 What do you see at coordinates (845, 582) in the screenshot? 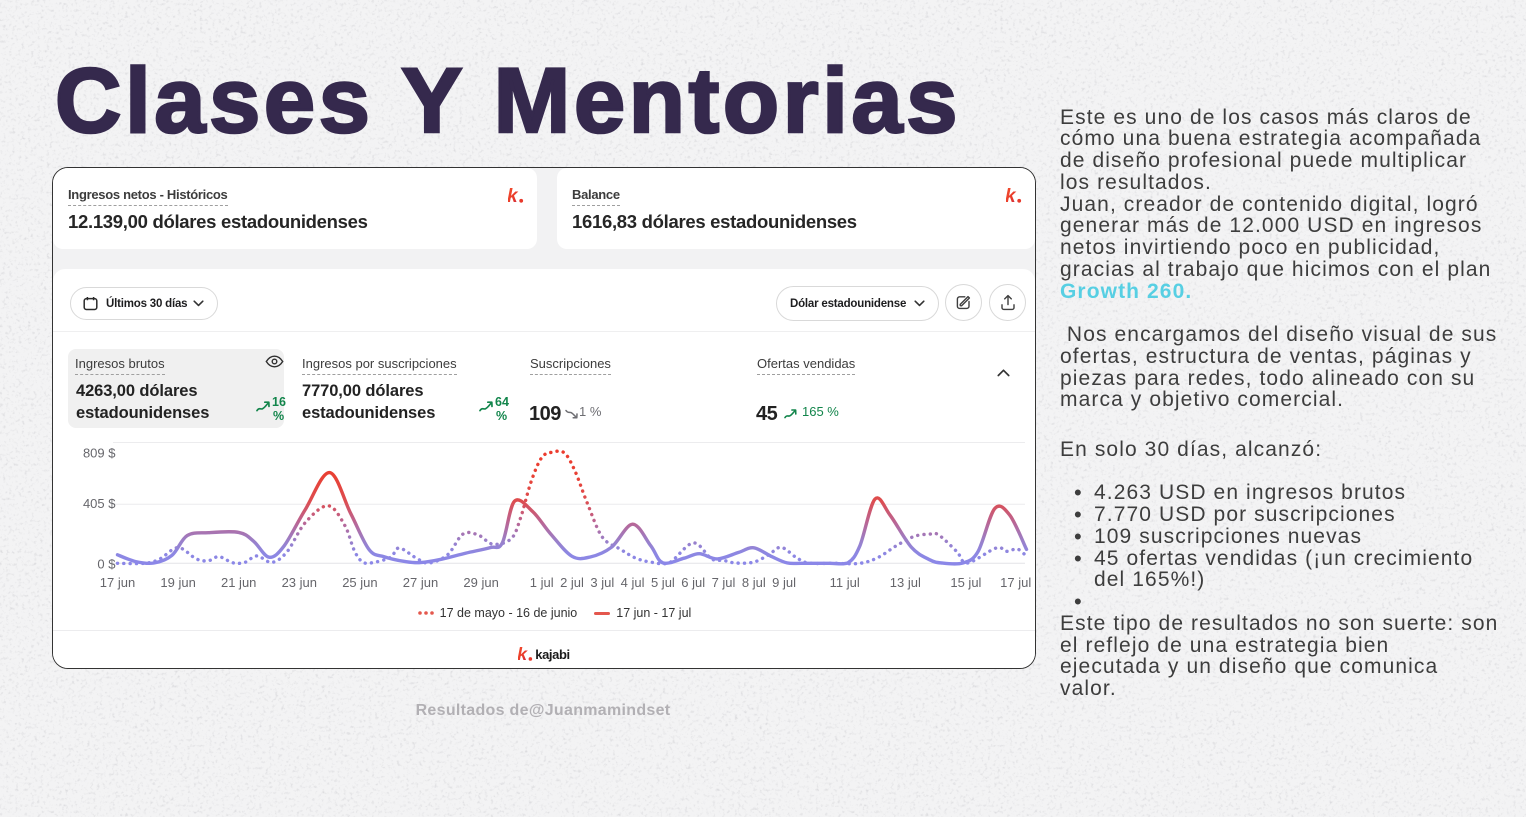
I see `svg-text: 11 jul` at bounding box center [845, 582].